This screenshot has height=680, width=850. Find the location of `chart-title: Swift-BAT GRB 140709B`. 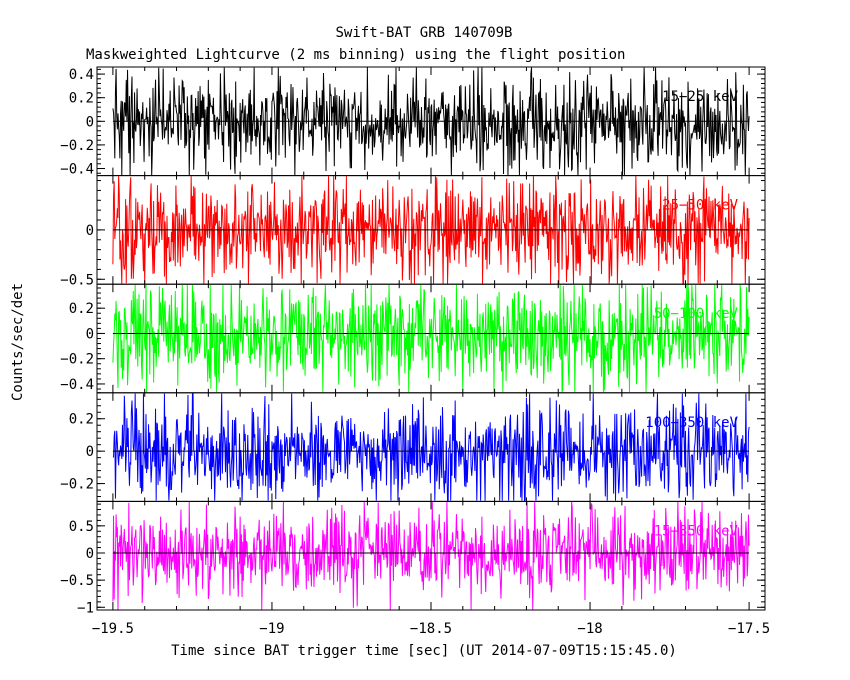

chart-title: Swift-BAT GRB 140709B is located at coordinates (423, 33).